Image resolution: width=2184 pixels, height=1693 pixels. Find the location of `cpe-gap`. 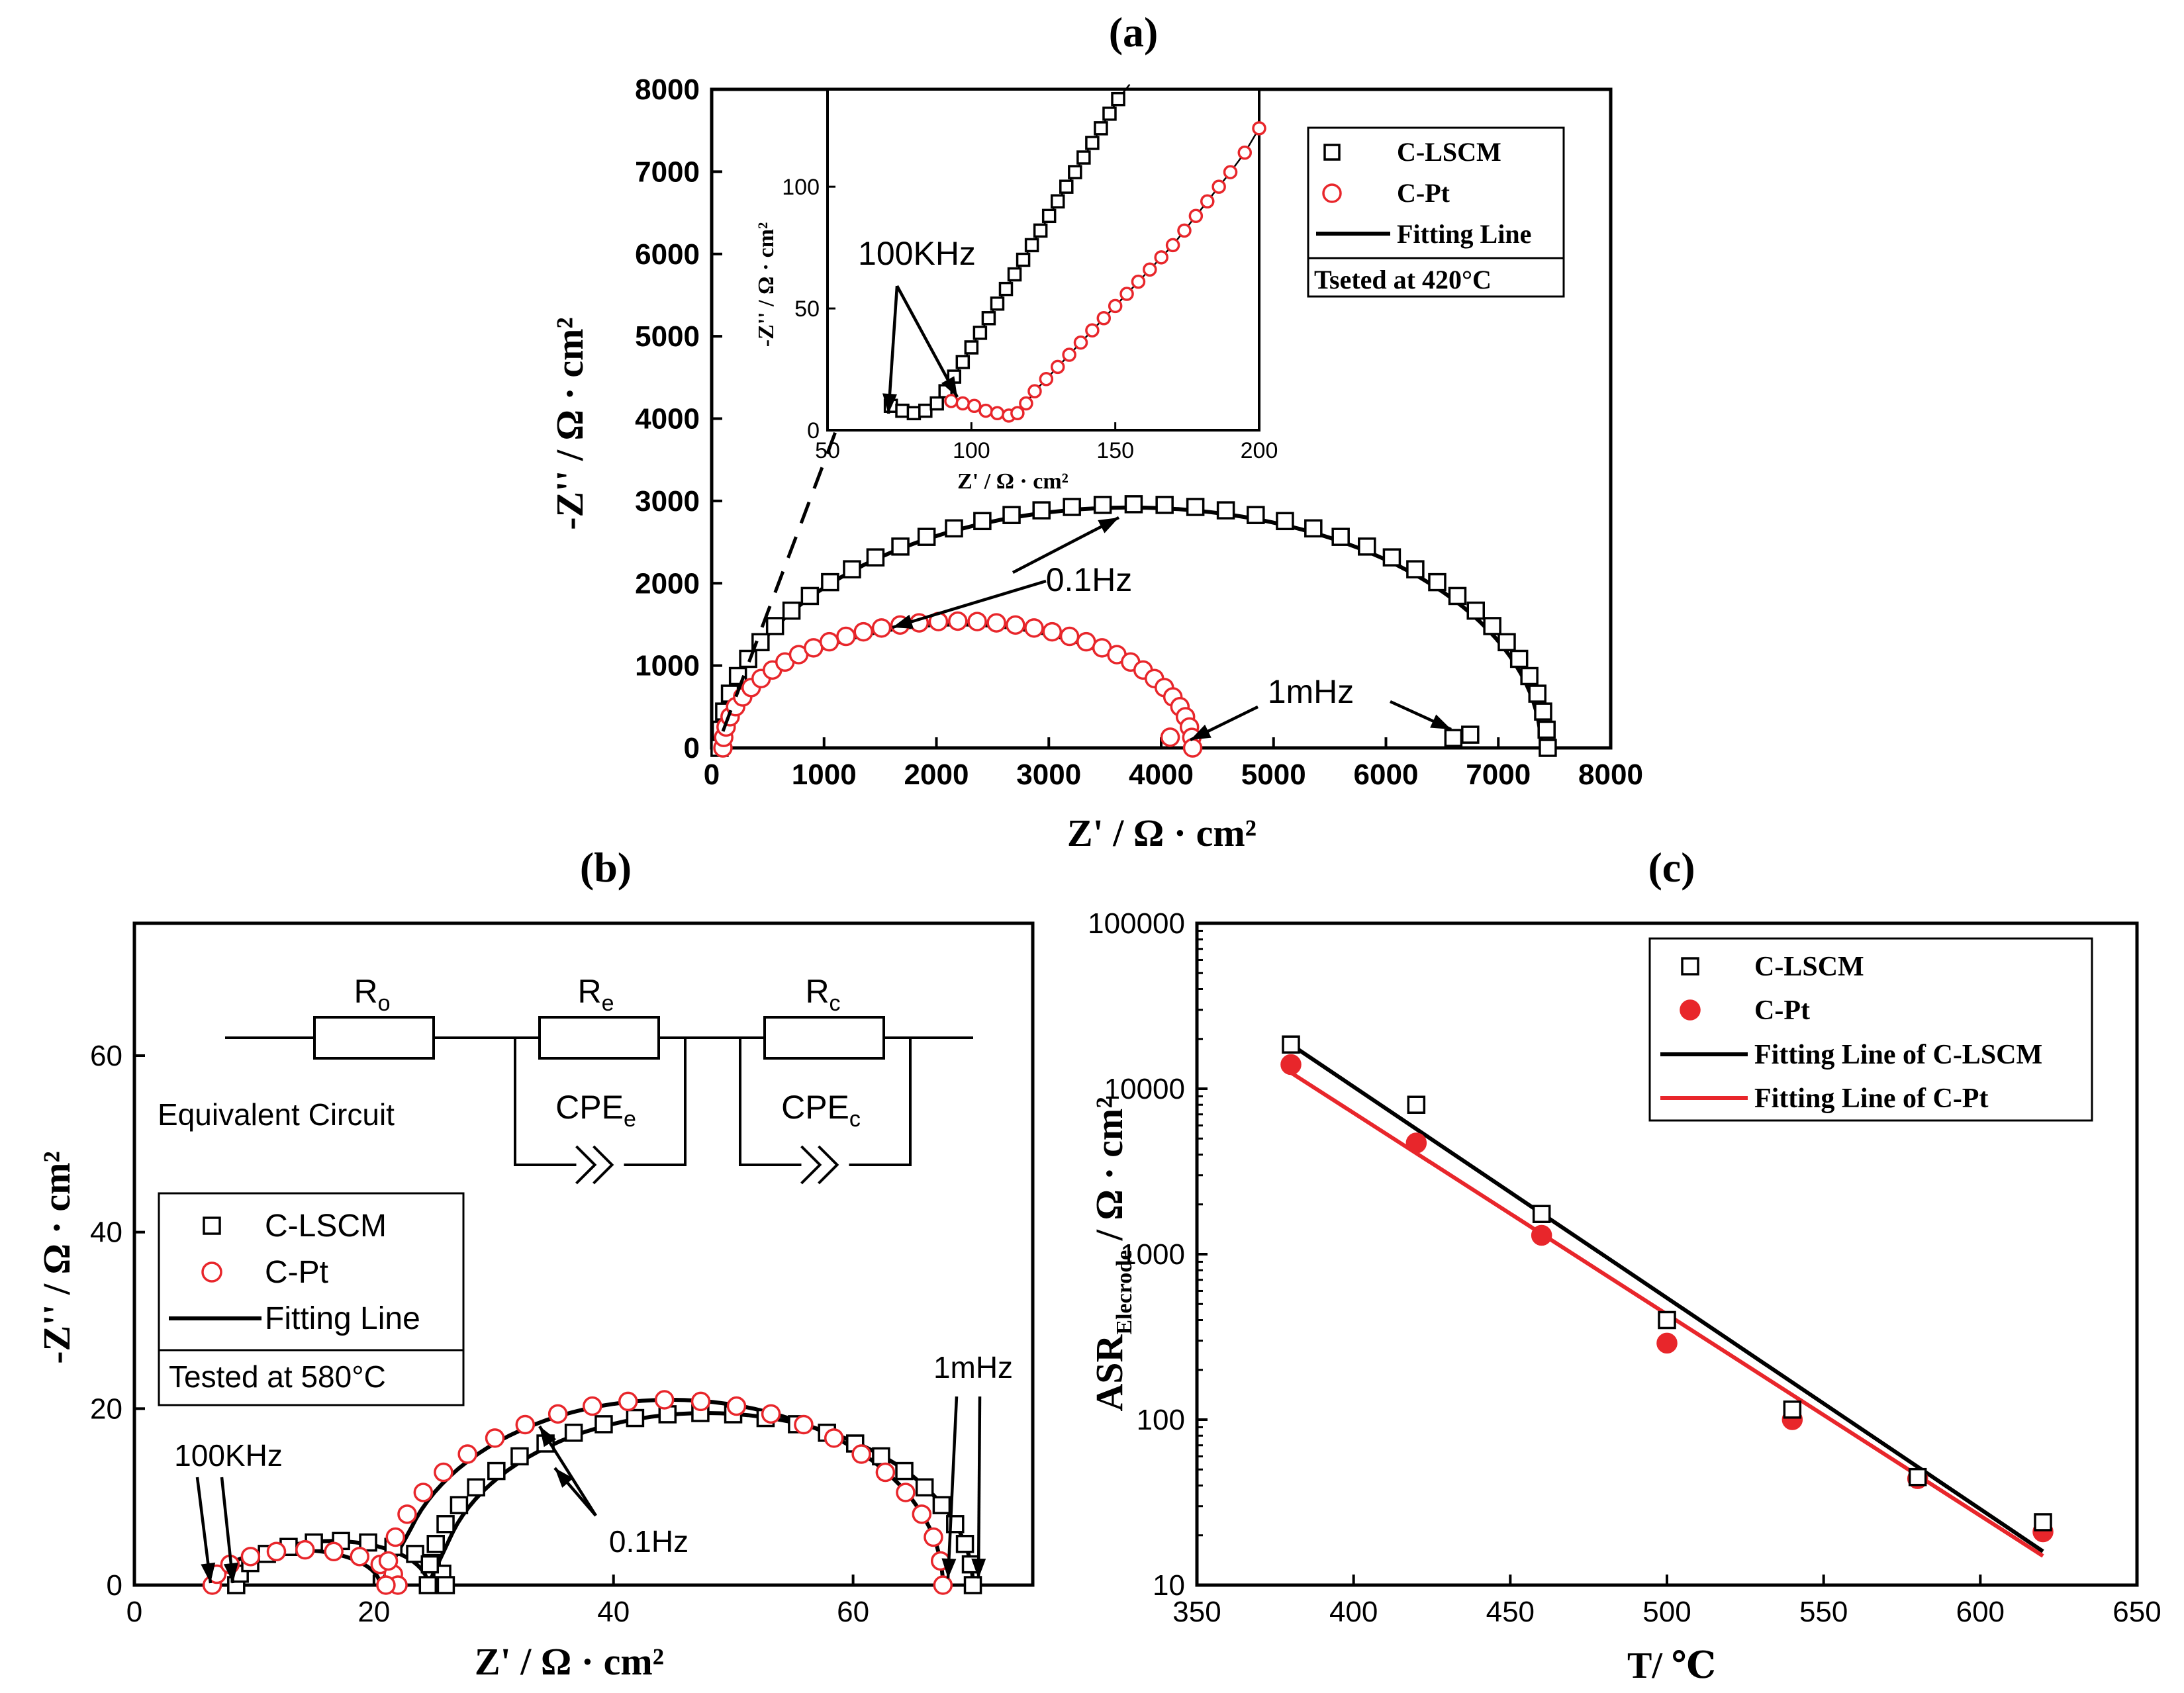

cpe-gap is located at coordinates (825, 1165).